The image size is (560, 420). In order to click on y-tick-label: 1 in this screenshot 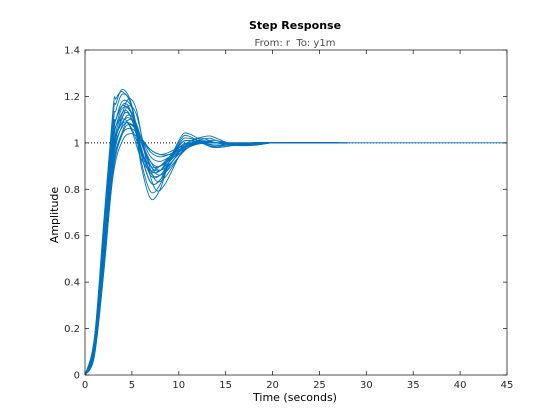, I will do `click(77, 143)`.